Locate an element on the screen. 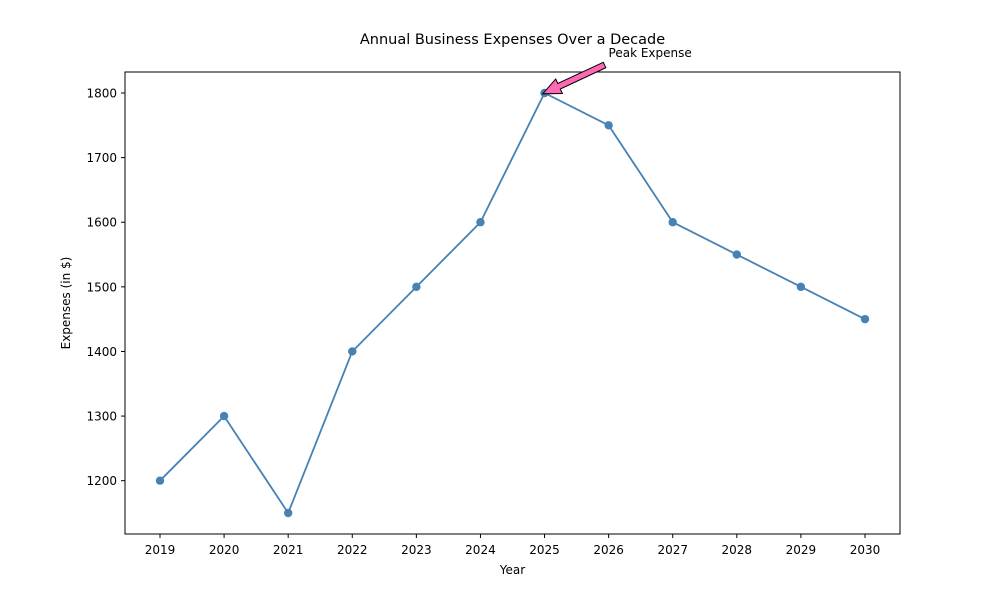 The width and height of the screenshot is (1000, 600). x-tick-label: 2023 is located at coordinates (416, 550).